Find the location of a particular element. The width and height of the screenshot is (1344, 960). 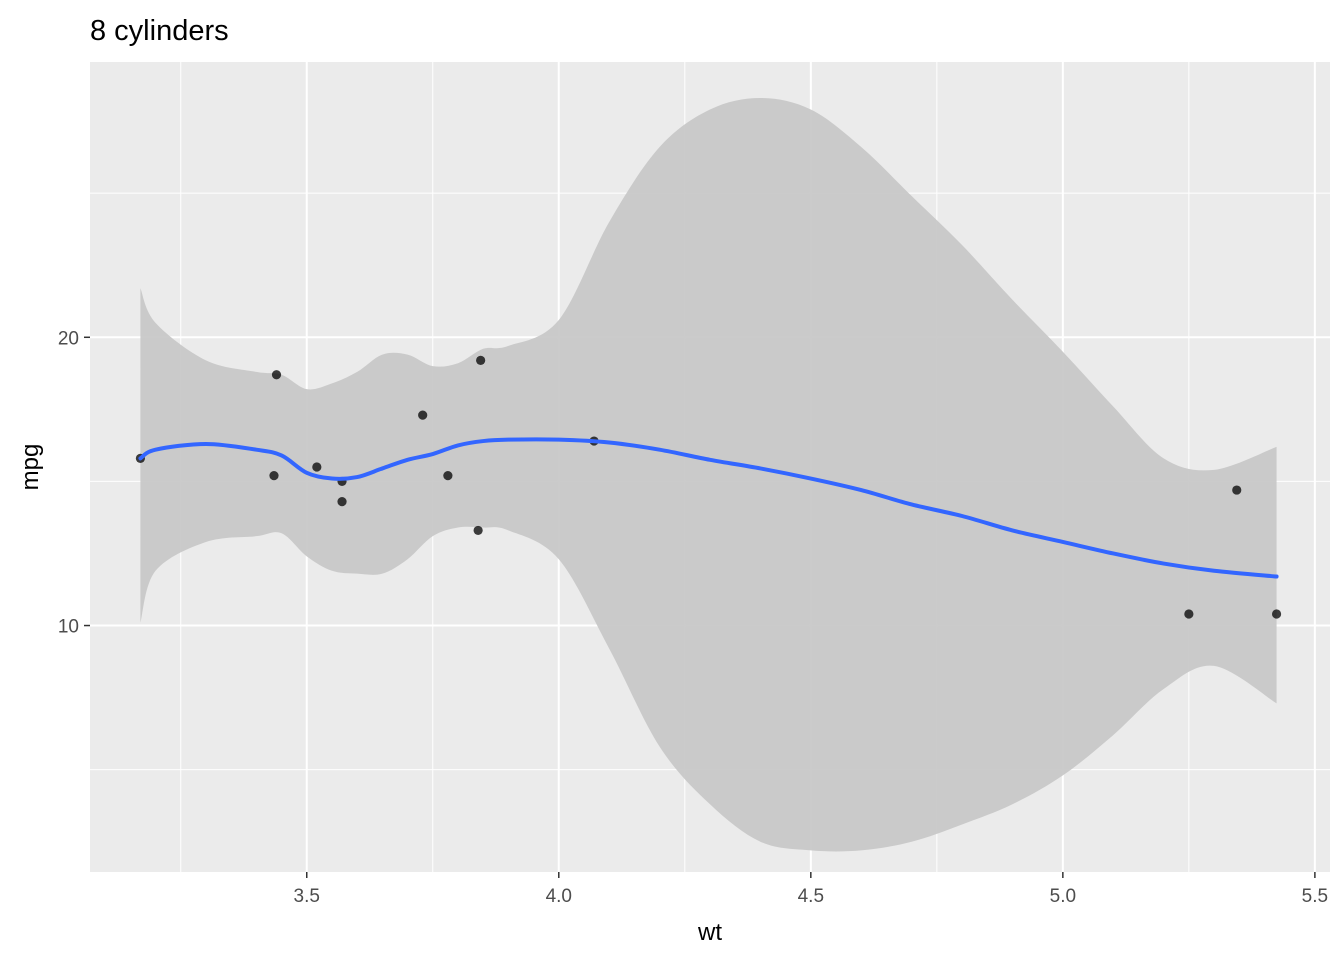

chart-title: 8 cylinders is located at coordinates (159, 31).